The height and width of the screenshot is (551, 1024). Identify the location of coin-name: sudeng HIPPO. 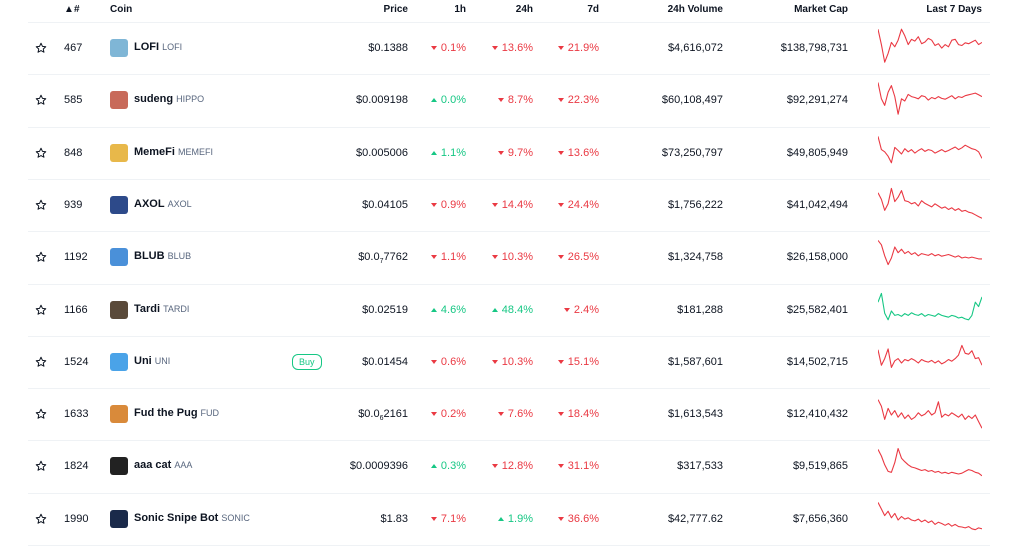
(169, 99).